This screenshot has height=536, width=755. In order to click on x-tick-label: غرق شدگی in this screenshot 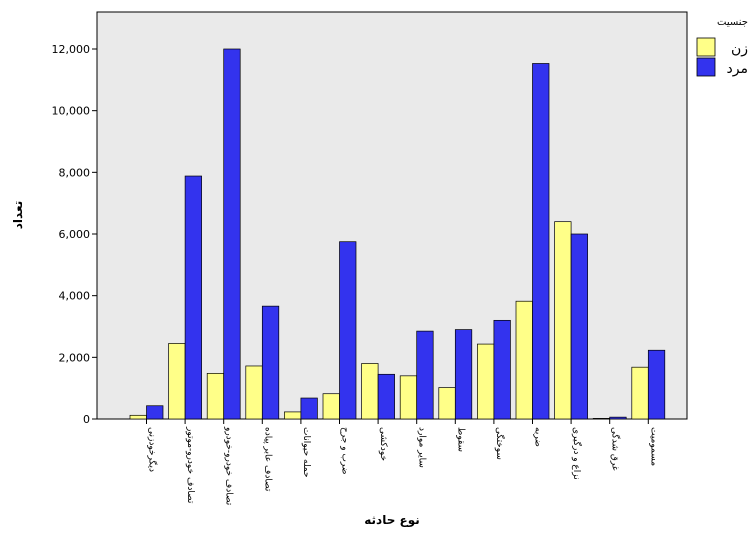, I will do `click(616, 449)`.